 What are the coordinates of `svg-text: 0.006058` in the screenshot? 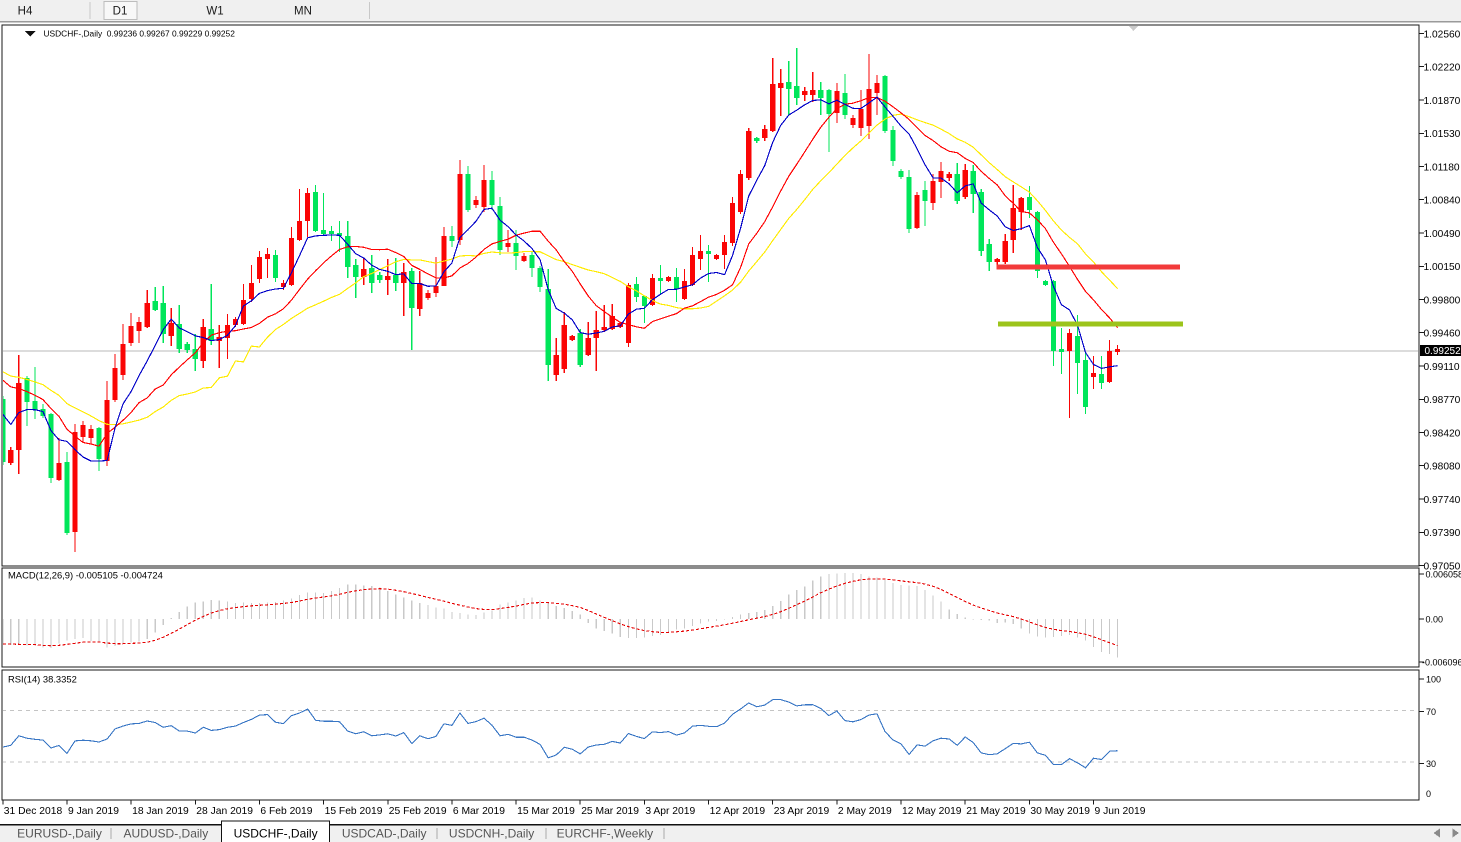 It's located at (1443, 575).